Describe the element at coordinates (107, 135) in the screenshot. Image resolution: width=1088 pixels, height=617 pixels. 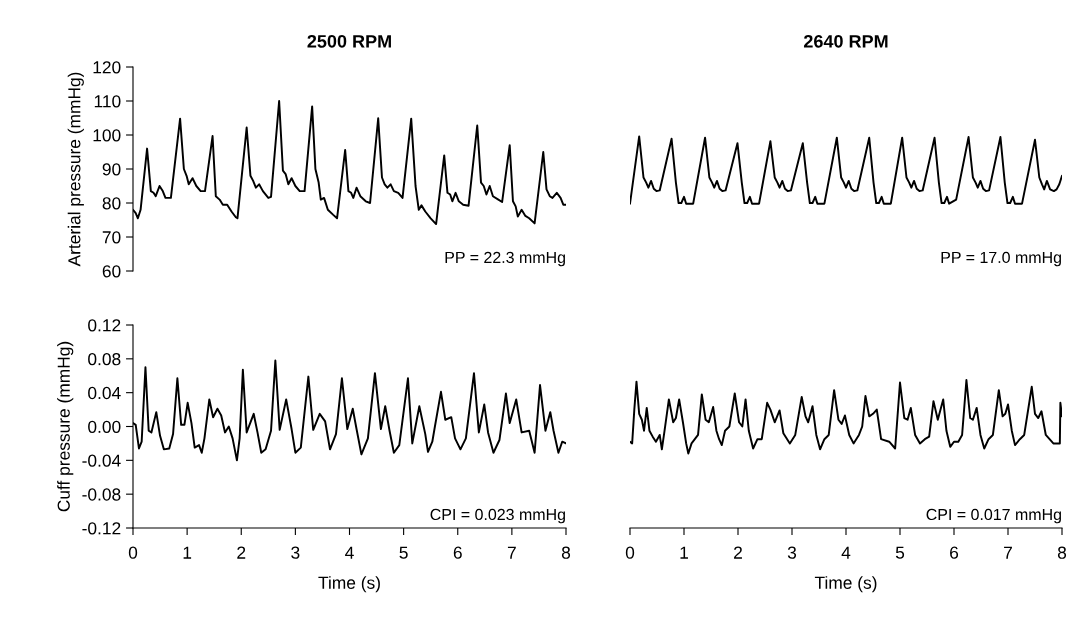
I see `y-tick-label: 100` at that location.